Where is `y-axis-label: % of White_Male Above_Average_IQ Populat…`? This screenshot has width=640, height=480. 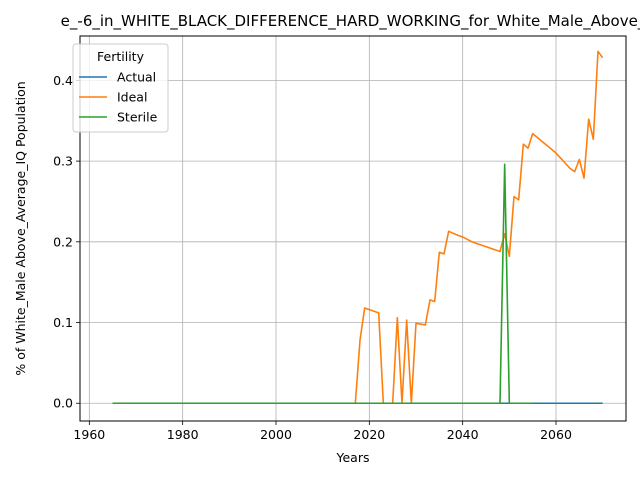 y-axis-label: % of White_Male Above_Average_IQ Populat… is located at coordinates (20, 228).